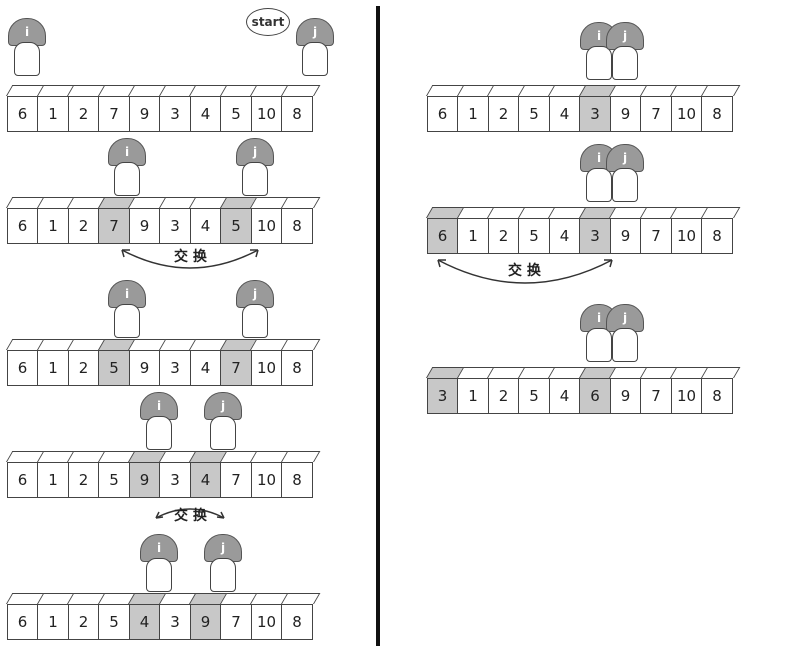  I want to click on array-row-1: 6 1 2 7 9 3 4 5 10 8, so click(159, 114).